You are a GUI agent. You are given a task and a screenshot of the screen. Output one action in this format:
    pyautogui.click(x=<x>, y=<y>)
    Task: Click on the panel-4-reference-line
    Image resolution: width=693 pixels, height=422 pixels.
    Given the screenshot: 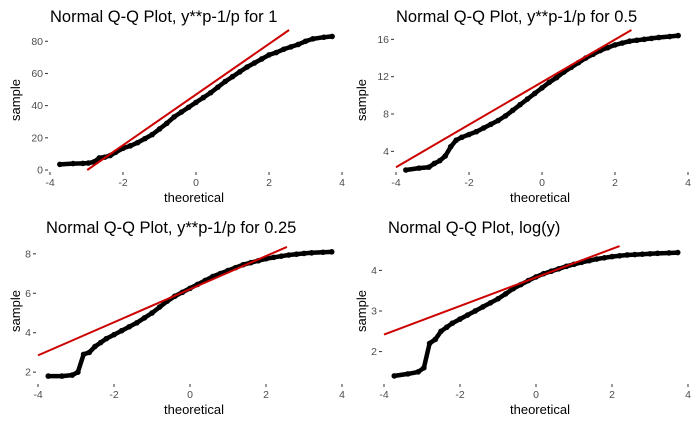 What is the action you would take?
    pyautogui.click(x=501, y=290)
    